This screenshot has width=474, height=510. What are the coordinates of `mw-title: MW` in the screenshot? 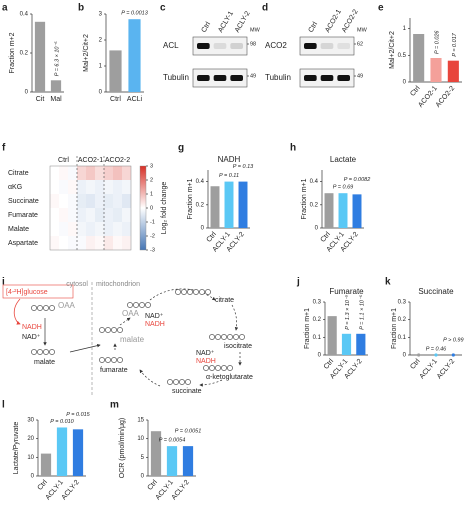 It's located at (362, 30).